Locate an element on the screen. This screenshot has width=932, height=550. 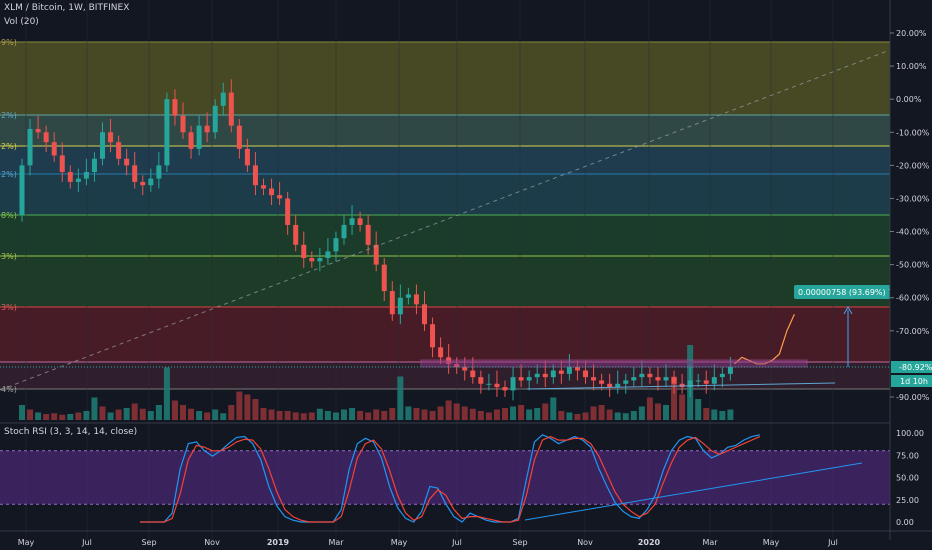
price-tick-label: -40.00% is located at coordinates (913, 232).